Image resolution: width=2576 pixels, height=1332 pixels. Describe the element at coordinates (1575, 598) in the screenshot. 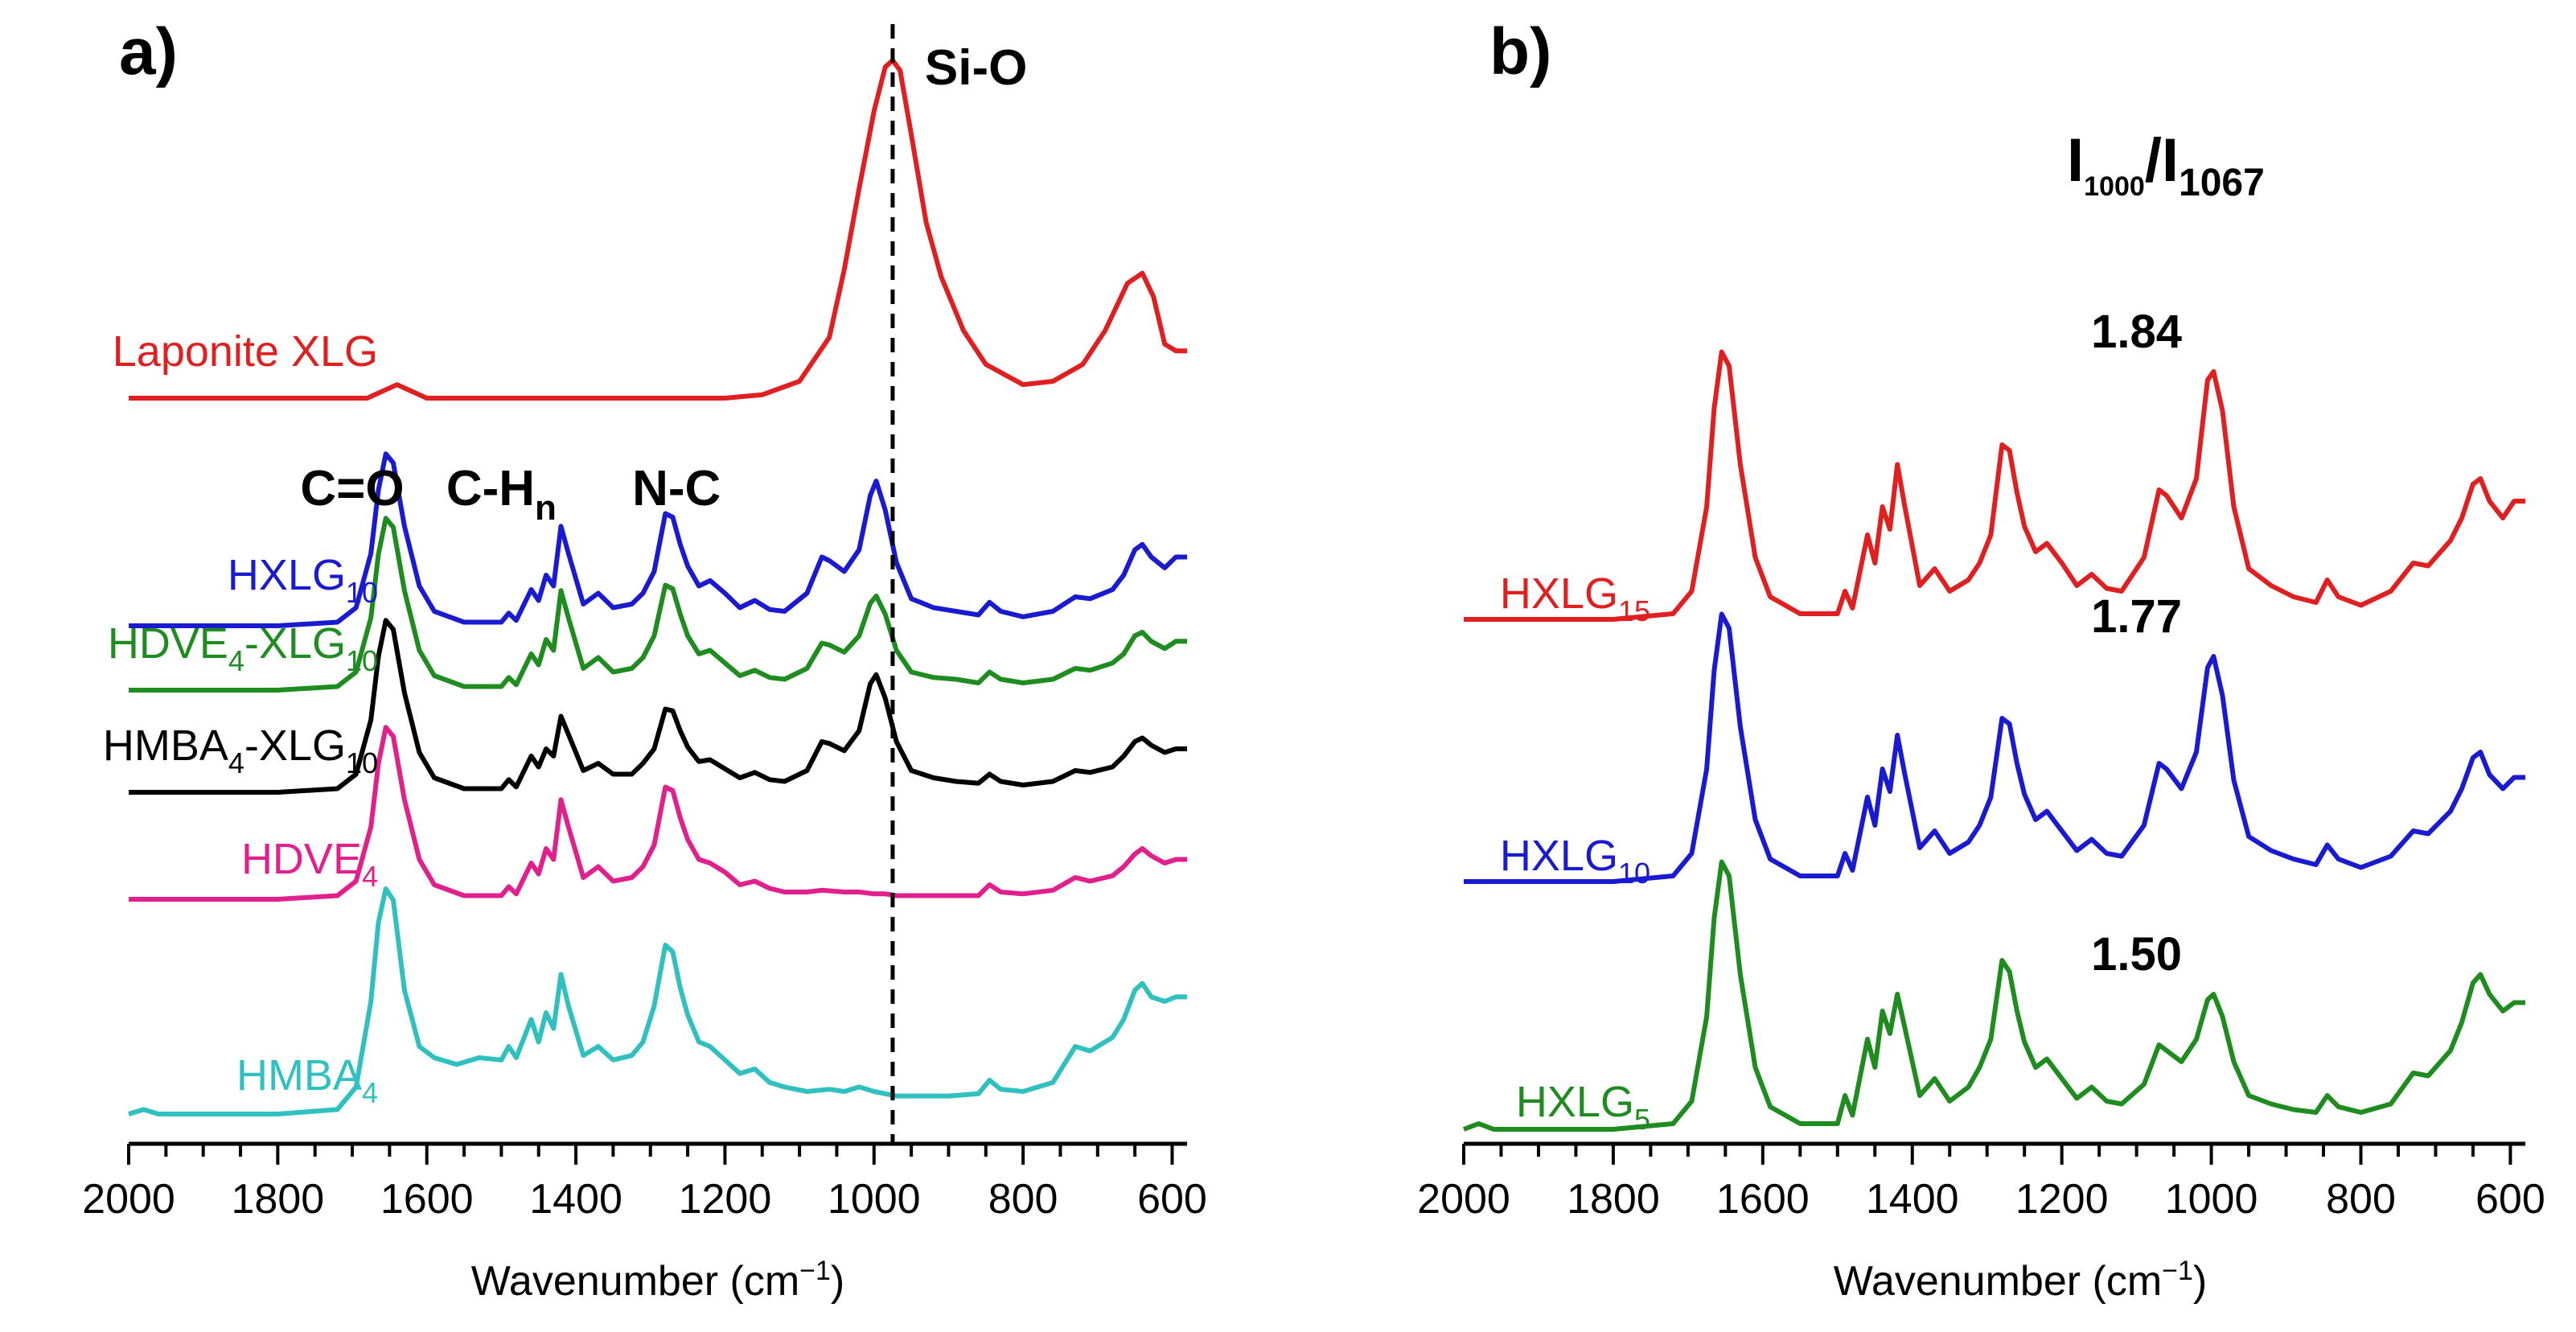

I see `series-label-hxlg15: HXLG15` at that location.